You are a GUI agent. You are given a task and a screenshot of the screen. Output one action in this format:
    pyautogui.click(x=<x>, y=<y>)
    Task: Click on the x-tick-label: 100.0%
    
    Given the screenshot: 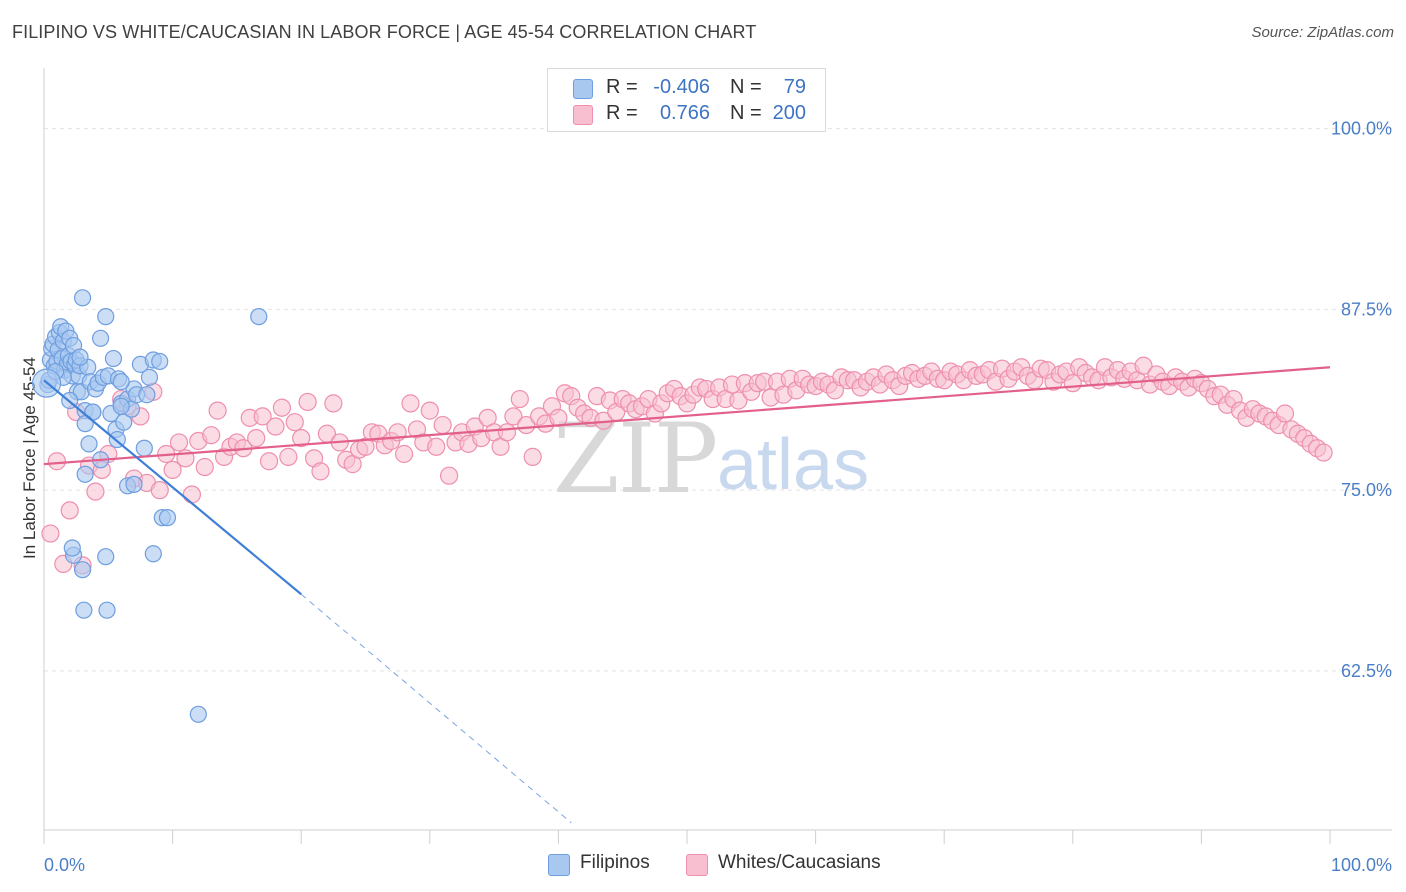 What is the action you would take?
    pyautogui.click(x=1361, y=865)
    